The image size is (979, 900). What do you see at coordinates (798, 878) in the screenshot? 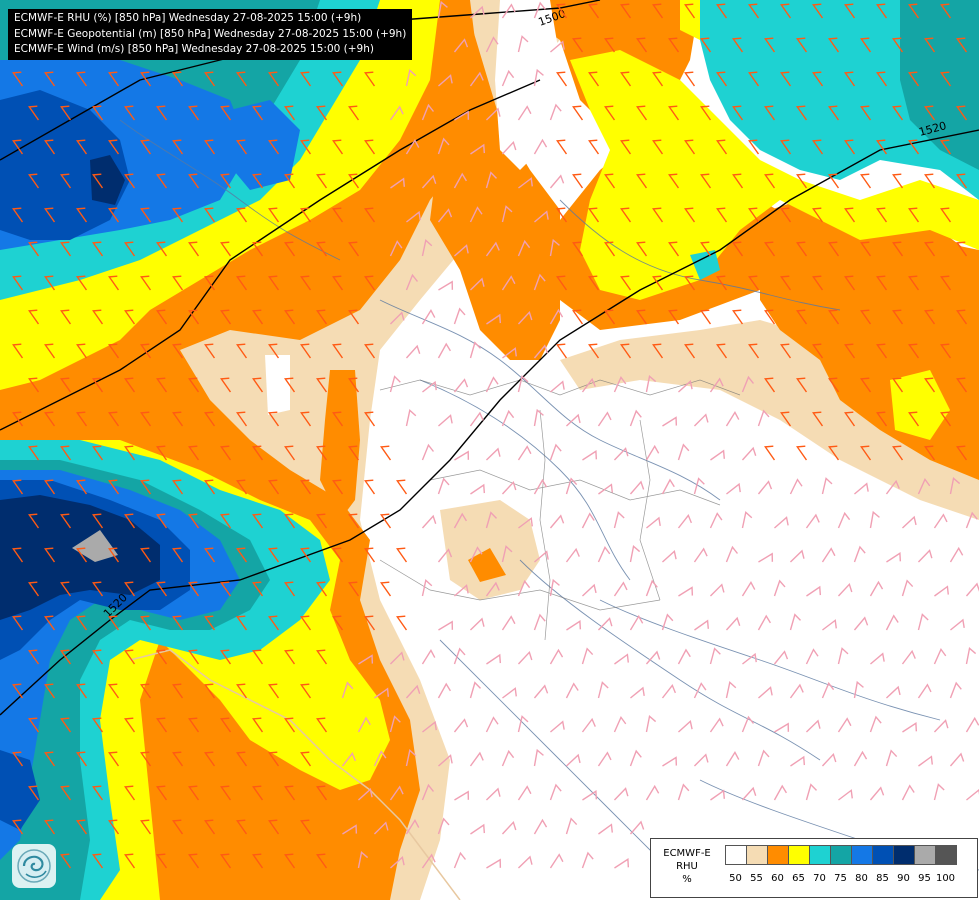
I see `legend-tick-65: 65` at bounding box center [798, 878].